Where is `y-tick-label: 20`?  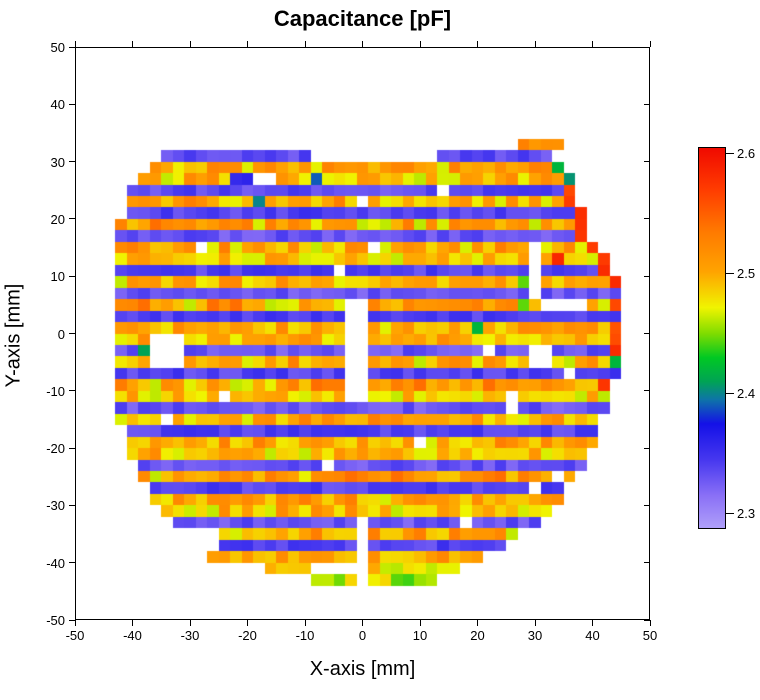
y-tick-label: 20 is located at coordinates (57, 219).